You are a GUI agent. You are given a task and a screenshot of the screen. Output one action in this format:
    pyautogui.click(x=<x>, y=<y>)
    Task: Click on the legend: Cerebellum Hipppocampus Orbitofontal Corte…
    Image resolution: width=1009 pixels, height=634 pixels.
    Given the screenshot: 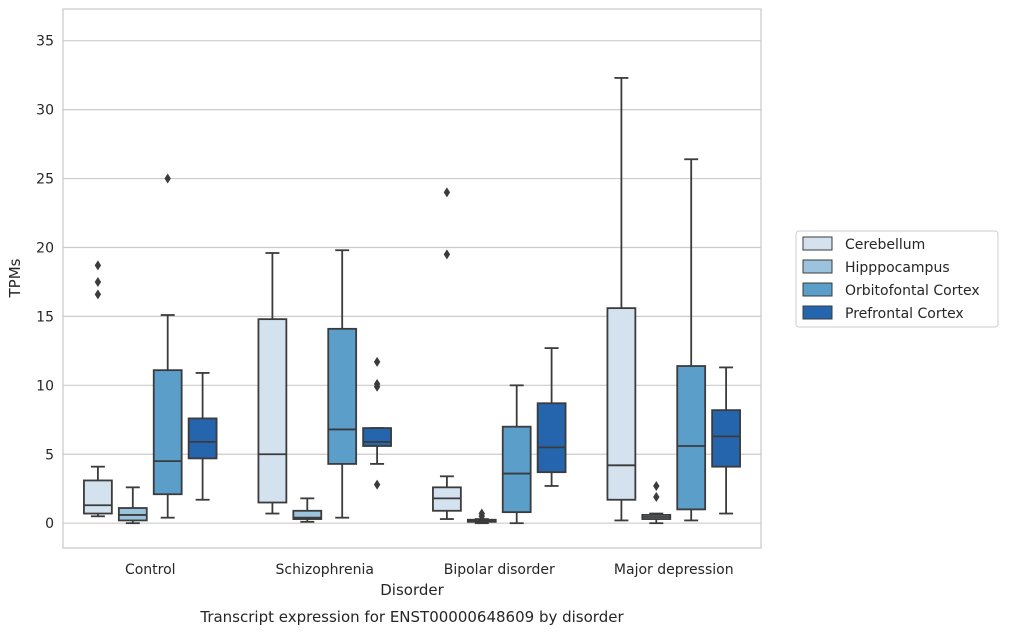 What is the action you would take?
    pyautogui.click(x=897, y=279)
    